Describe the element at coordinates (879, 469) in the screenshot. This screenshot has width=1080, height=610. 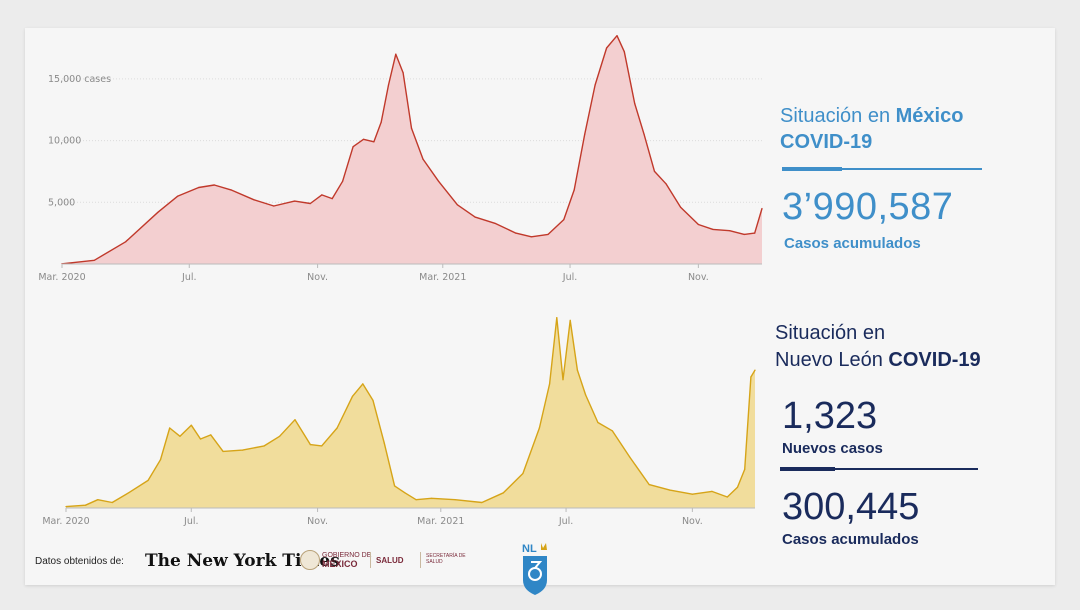
I see `nl-divider` at that location.